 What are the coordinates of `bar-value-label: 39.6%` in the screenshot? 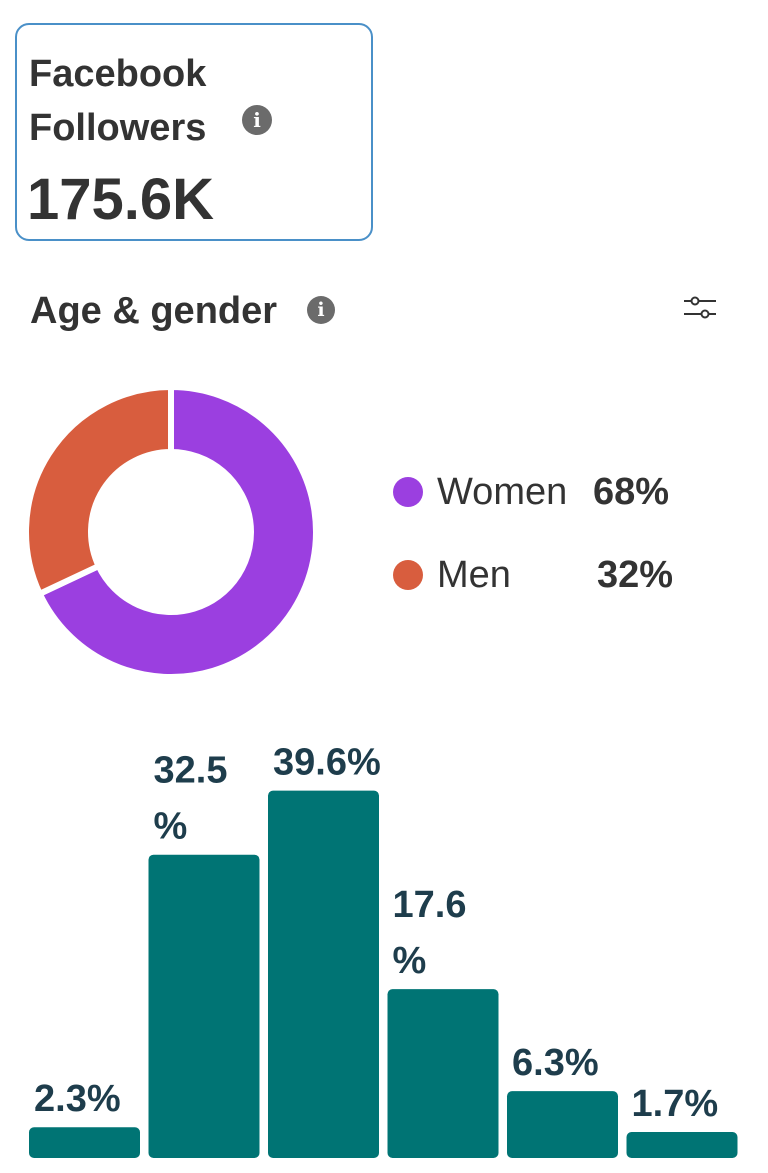 It's located at (327, 763).